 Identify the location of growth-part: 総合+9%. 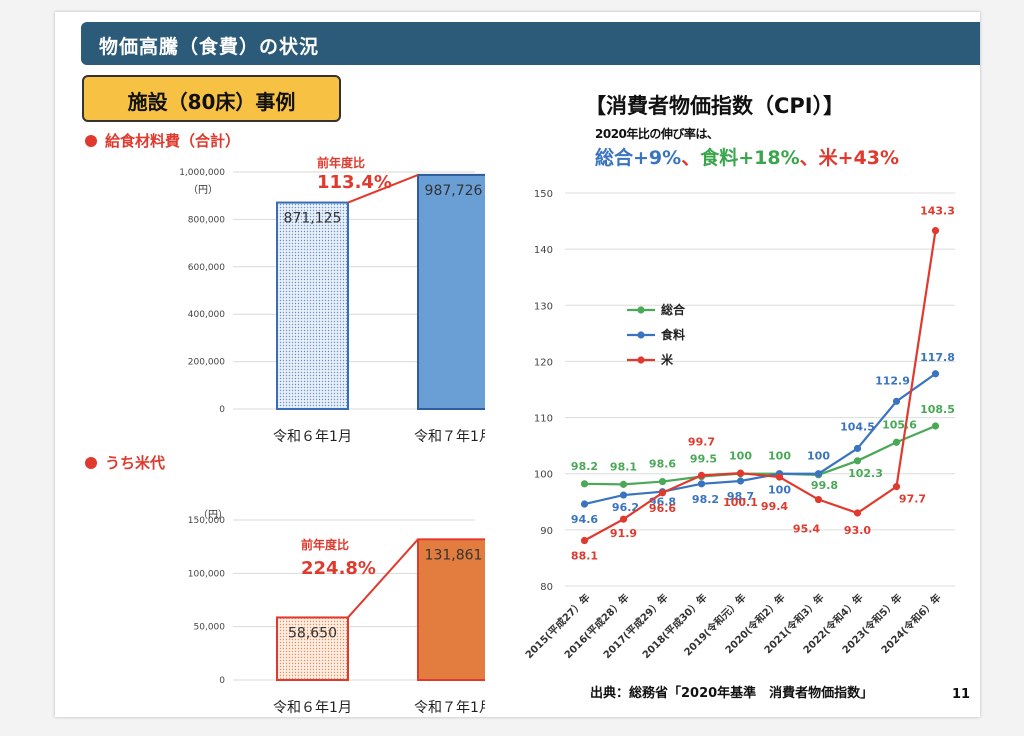
(638, 158).